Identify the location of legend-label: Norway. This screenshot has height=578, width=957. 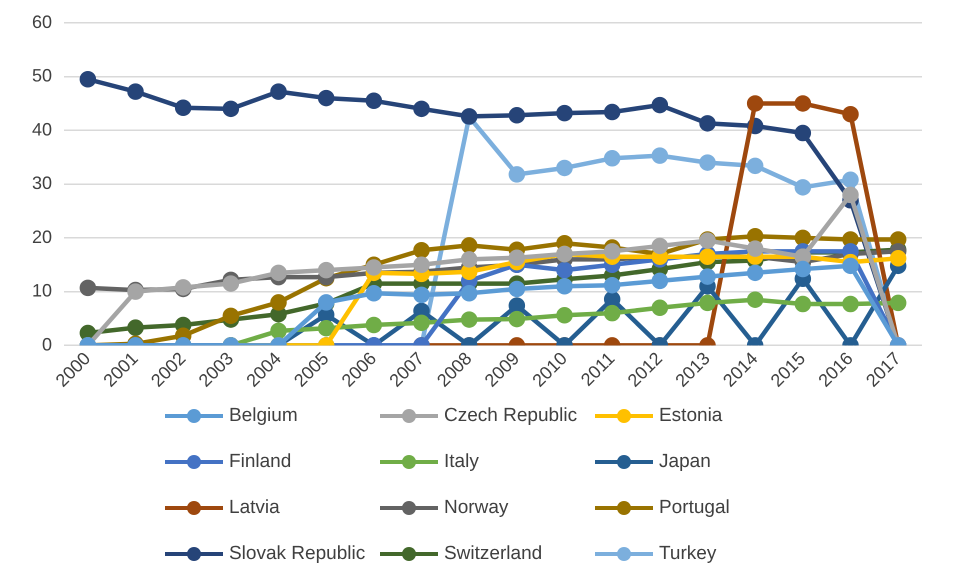
(476, 508).